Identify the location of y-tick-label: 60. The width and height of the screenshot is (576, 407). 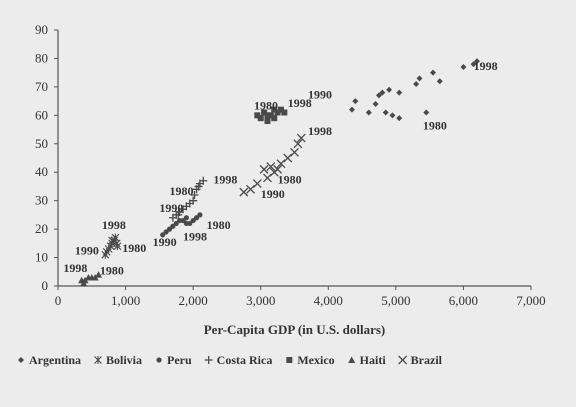
(41, 114).